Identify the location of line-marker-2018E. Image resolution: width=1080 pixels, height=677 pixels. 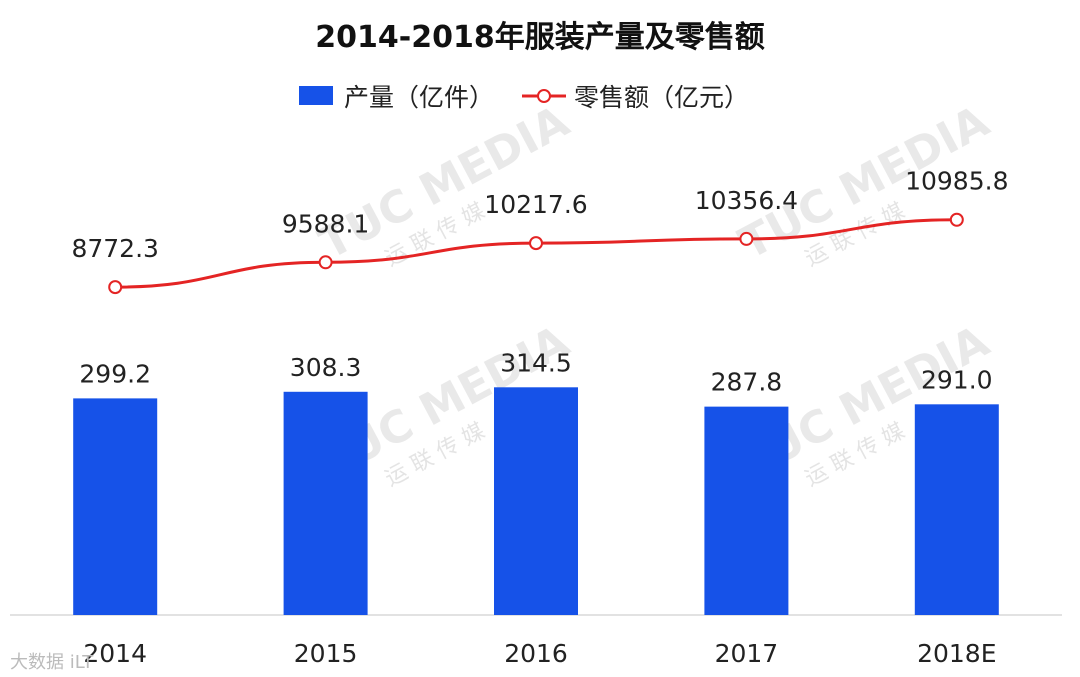
(956, 219).